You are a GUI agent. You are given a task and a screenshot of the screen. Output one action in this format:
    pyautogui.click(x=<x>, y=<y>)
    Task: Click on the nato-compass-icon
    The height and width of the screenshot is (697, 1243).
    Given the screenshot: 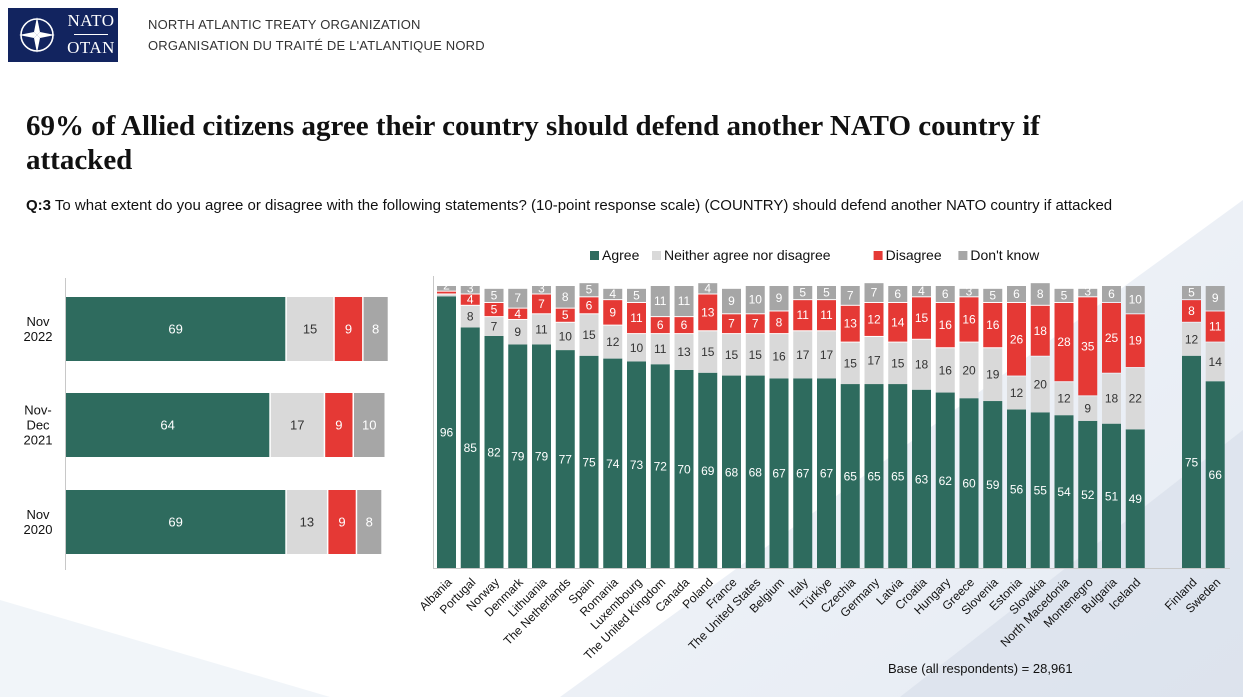 What is the action you would take?
    pyautogui.click(x=37, y=35)
    